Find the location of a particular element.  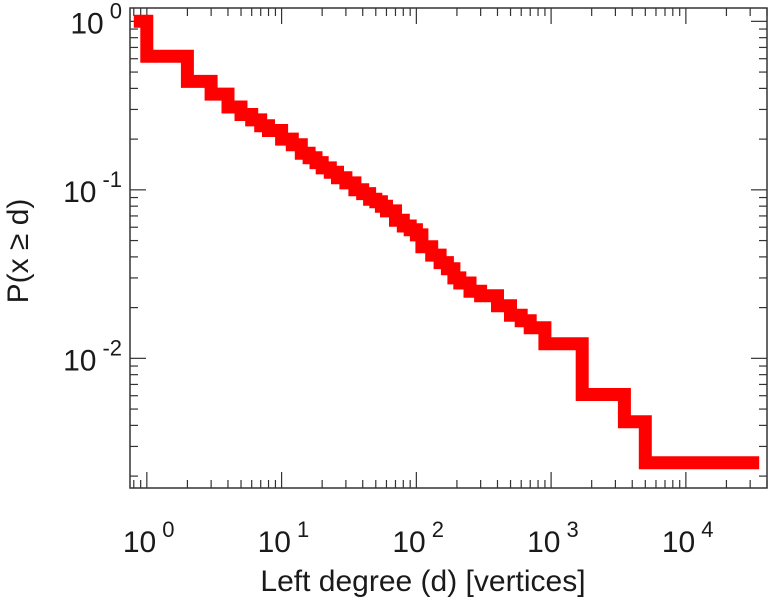

x-tick-label: 10 4 is located at coordinates (688, 538).